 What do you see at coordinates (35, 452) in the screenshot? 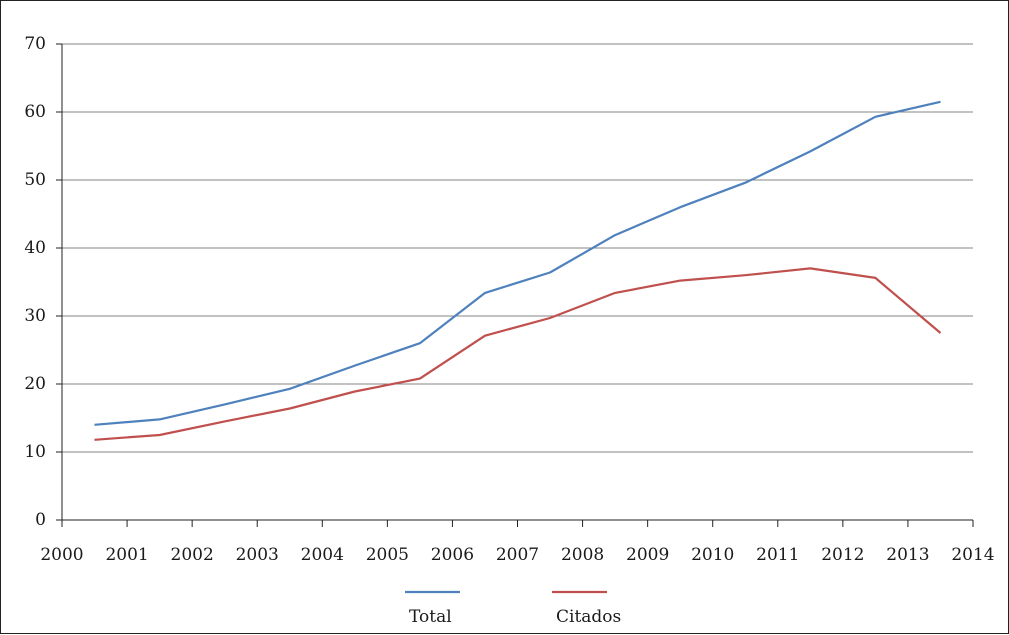
I see `y-tick-label: 10` at bounding box center [35, 452].